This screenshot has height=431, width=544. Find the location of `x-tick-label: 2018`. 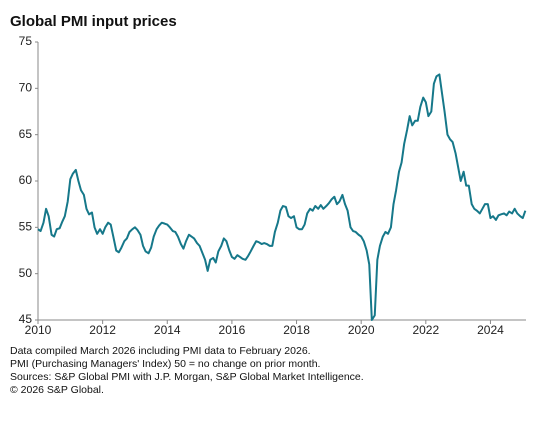

x-tick-label: 2018 is located at coordinates (296, 330).